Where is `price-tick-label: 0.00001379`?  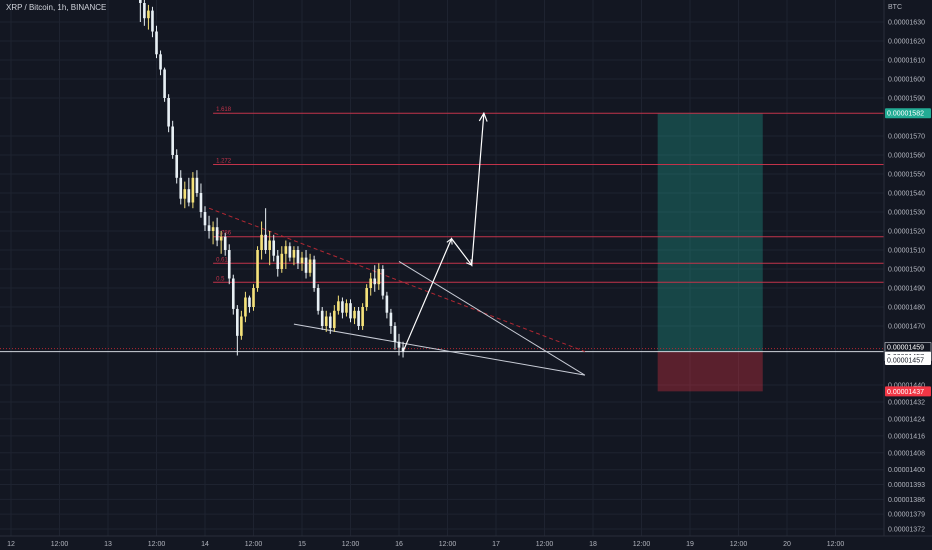 price-tick-label: 0.00001379 is located at coordinates (906, 515).